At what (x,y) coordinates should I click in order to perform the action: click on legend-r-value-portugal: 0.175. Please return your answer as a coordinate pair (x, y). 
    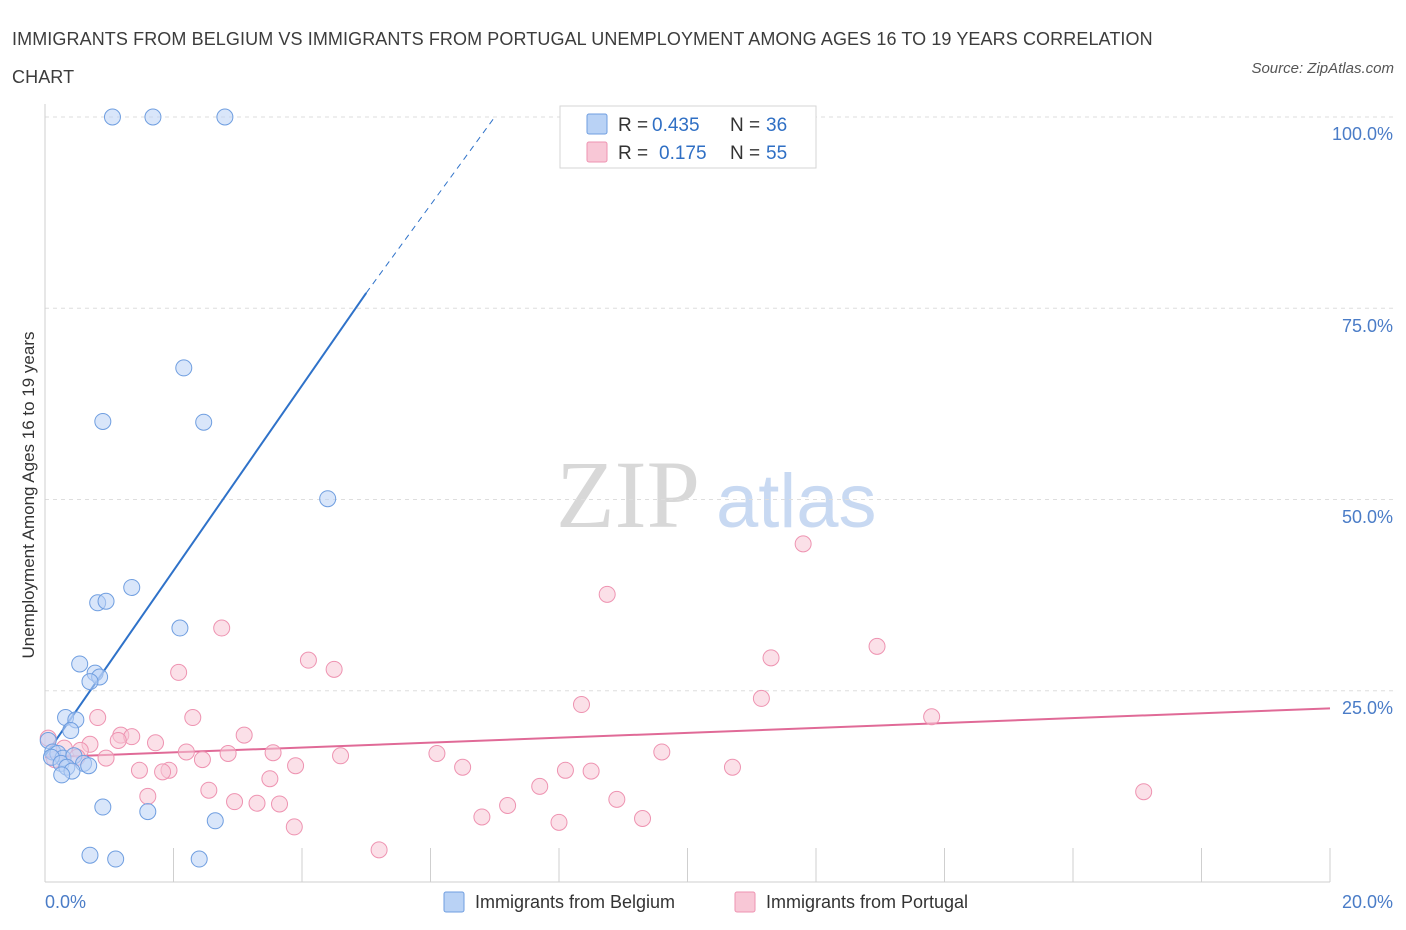
    Looking at the image, I should click on (683, 153).